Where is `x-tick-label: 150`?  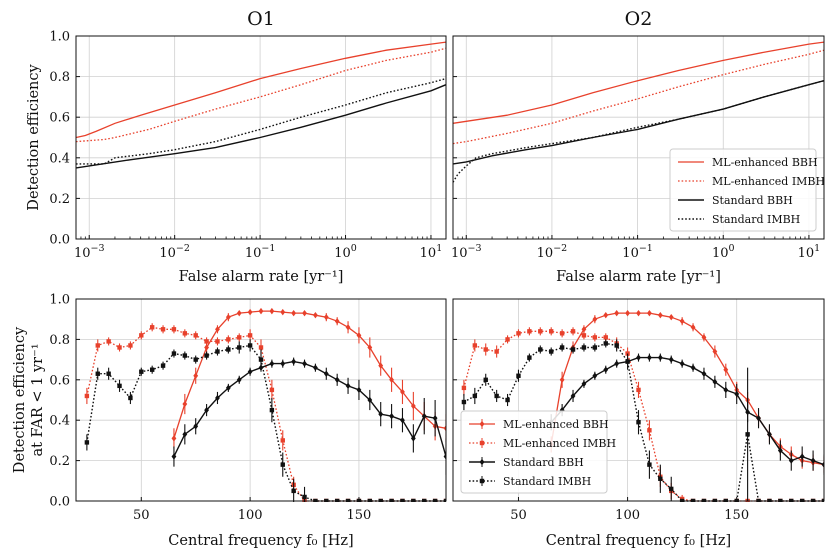
x-tick-label: 150 is located at coordinates (359, 515).